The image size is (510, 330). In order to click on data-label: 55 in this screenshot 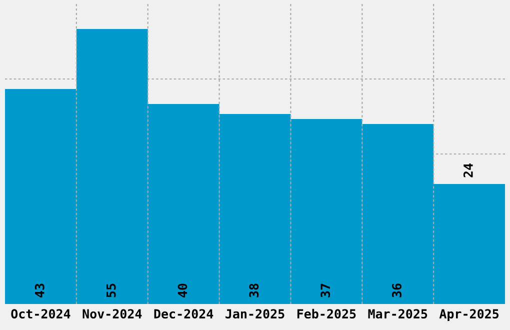, I will do `click(111, 291)`.